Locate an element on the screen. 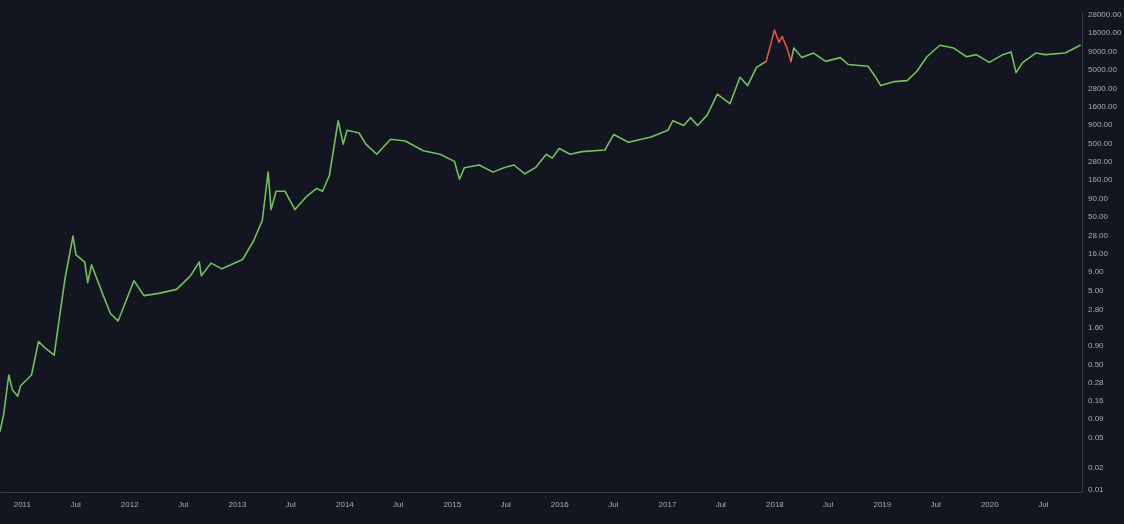  y-tick-label: 90.00 is located at coordinates (1098, 198).